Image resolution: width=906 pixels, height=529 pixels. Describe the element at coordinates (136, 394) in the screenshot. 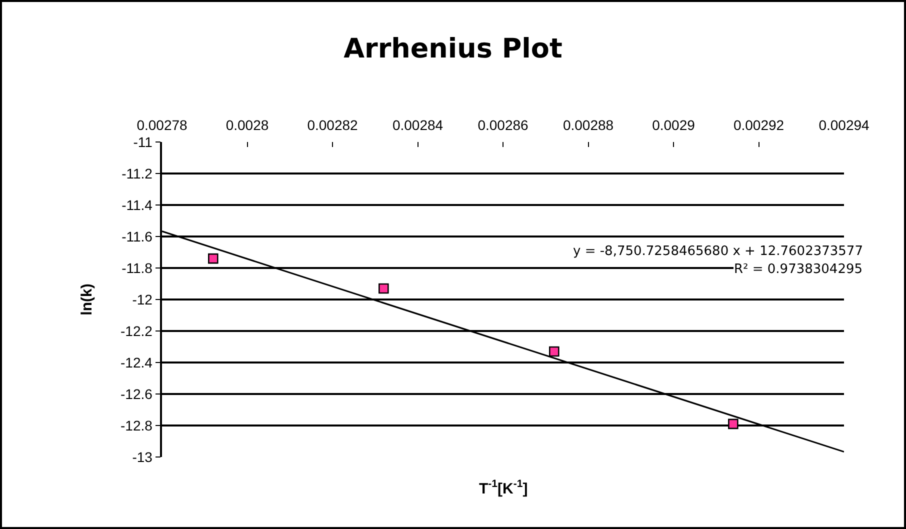

I see `y-tick-label: -12.6` at that location.